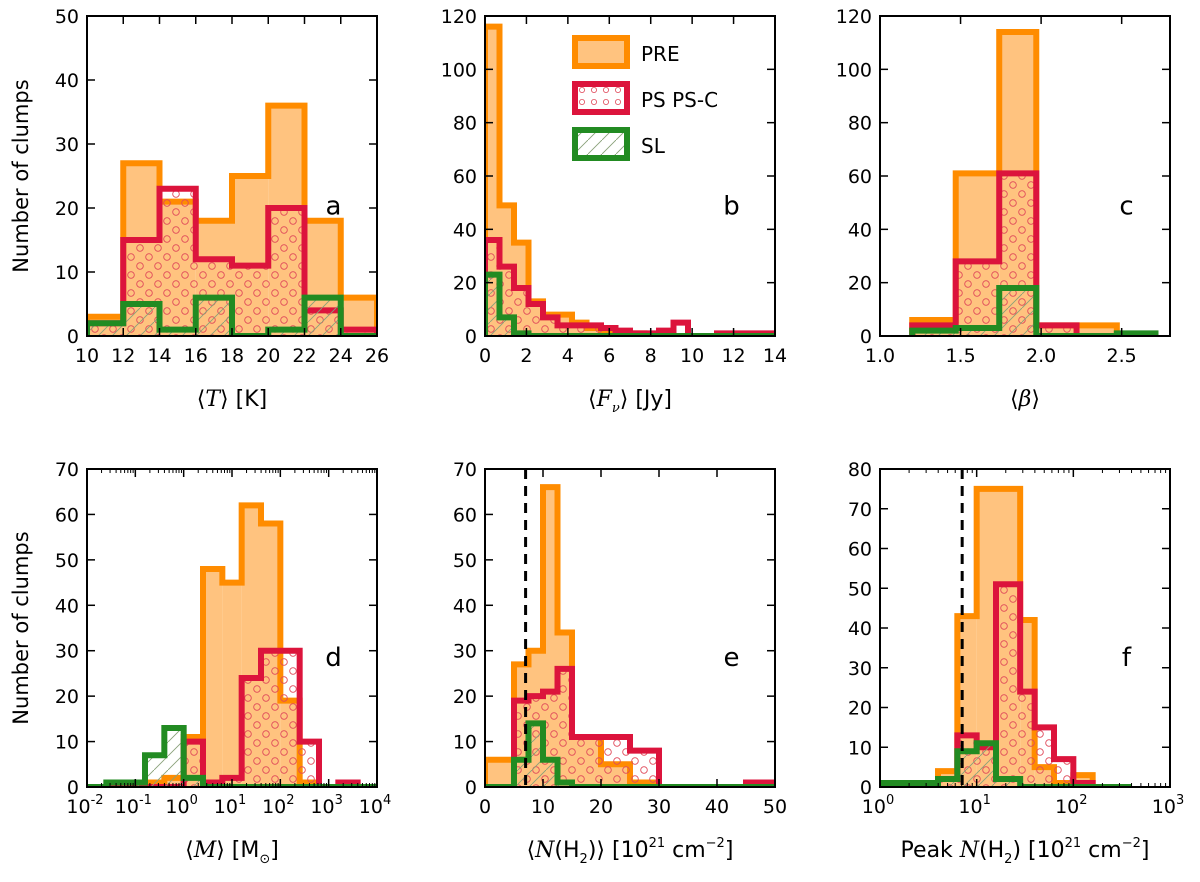  I want to click on xtick-label-c-1: 1.5, so click(960, 356).